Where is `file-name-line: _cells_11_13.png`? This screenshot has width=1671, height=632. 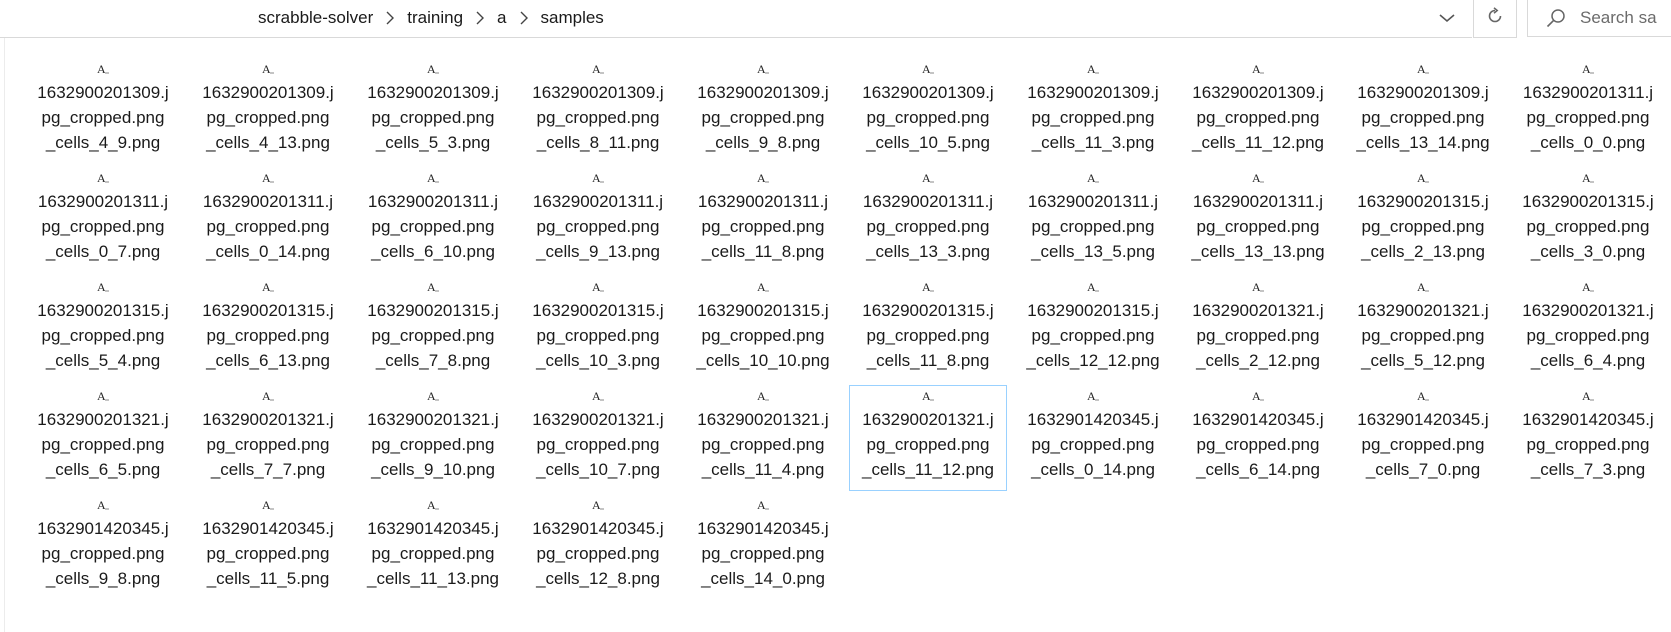 file-name-line: _cells_11_13.png is located at coordinates (432, 578).